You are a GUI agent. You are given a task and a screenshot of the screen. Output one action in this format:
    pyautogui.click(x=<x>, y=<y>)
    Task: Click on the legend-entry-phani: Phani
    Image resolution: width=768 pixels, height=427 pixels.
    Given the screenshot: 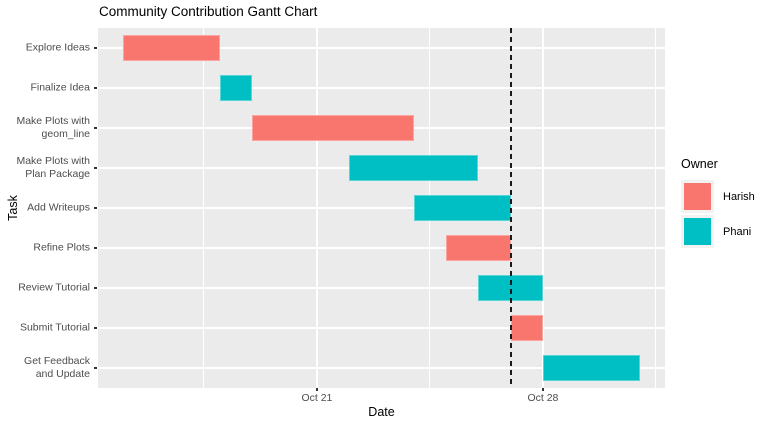 What is the action you would take?
    pyautogui.click(x=718, y=231)
    